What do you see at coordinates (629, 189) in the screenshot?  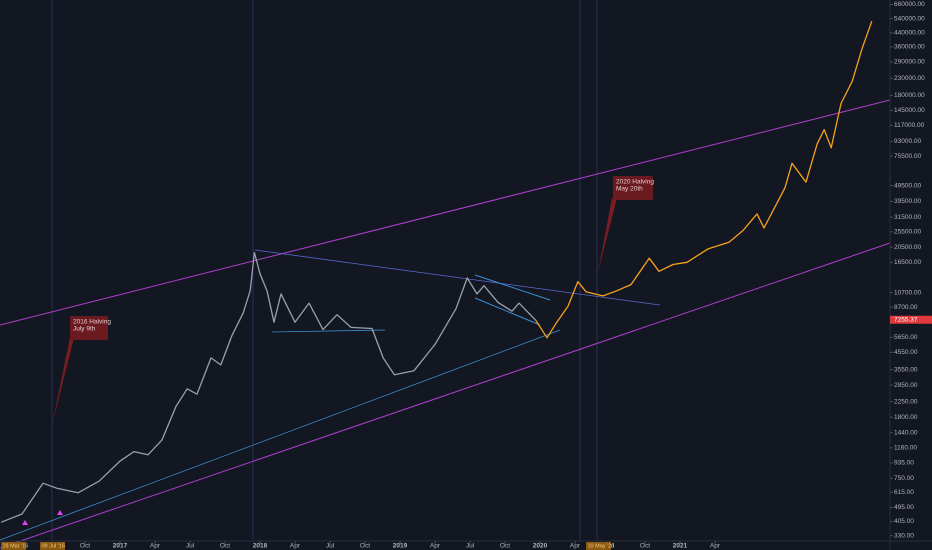 I see `annotation-text: May 20th` at bounding box center [629, 189].